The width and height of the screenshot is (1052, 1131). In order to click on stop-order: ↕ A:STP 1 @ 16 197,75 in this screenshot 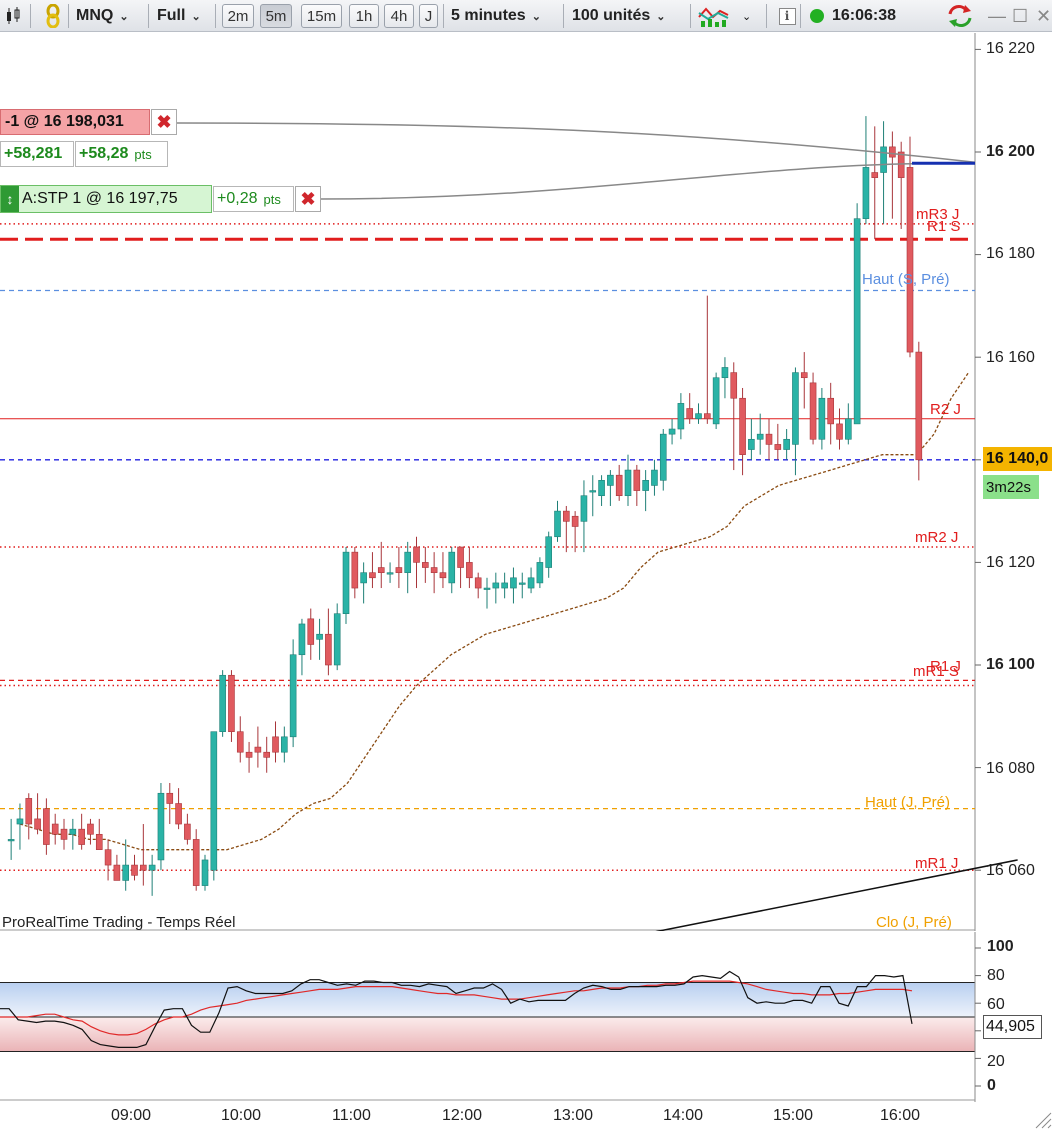, I will do `click(106, 199)`.